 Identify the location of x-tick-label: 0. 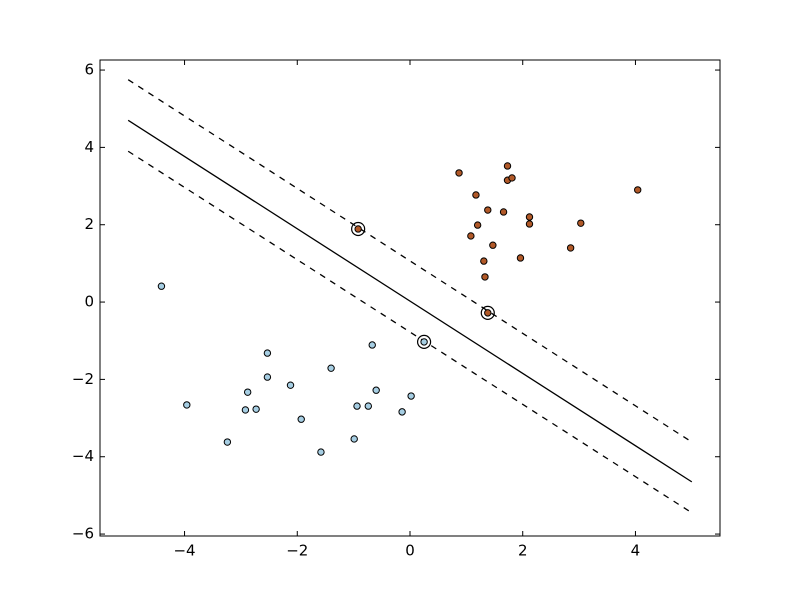
(410, 551).